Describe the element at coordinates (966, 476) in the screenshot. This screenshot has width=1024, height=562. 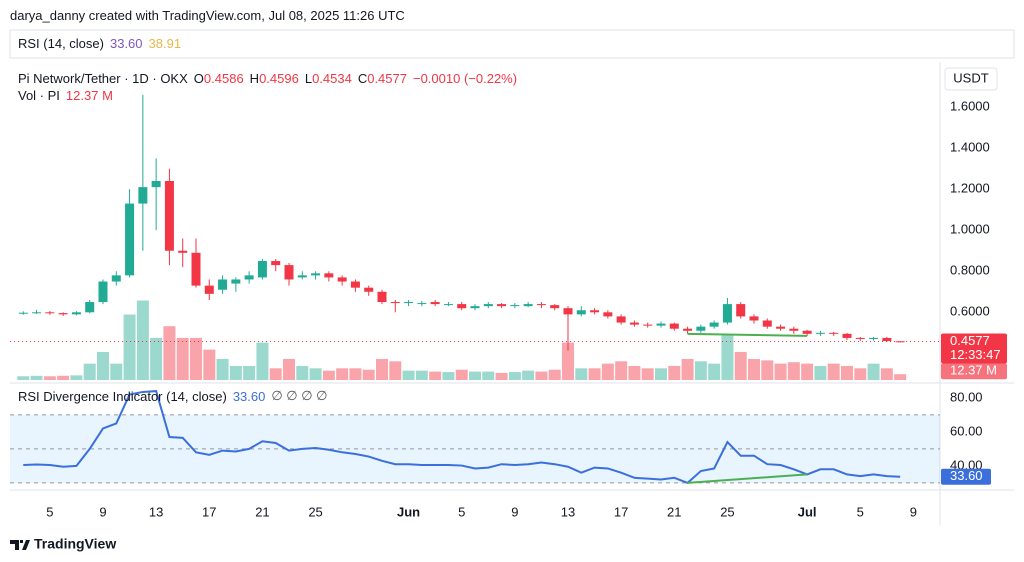
I see `rsi-tag` at that location.